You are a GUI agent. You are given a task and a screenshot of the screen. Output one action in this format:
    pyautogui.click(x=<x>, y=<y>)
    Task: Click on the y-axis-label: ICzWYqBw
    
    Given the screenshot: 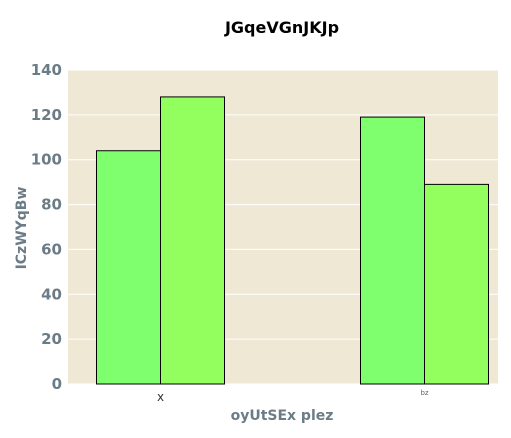 What is the action you would take?
    pyautogui.click(x=22, y=228)
    